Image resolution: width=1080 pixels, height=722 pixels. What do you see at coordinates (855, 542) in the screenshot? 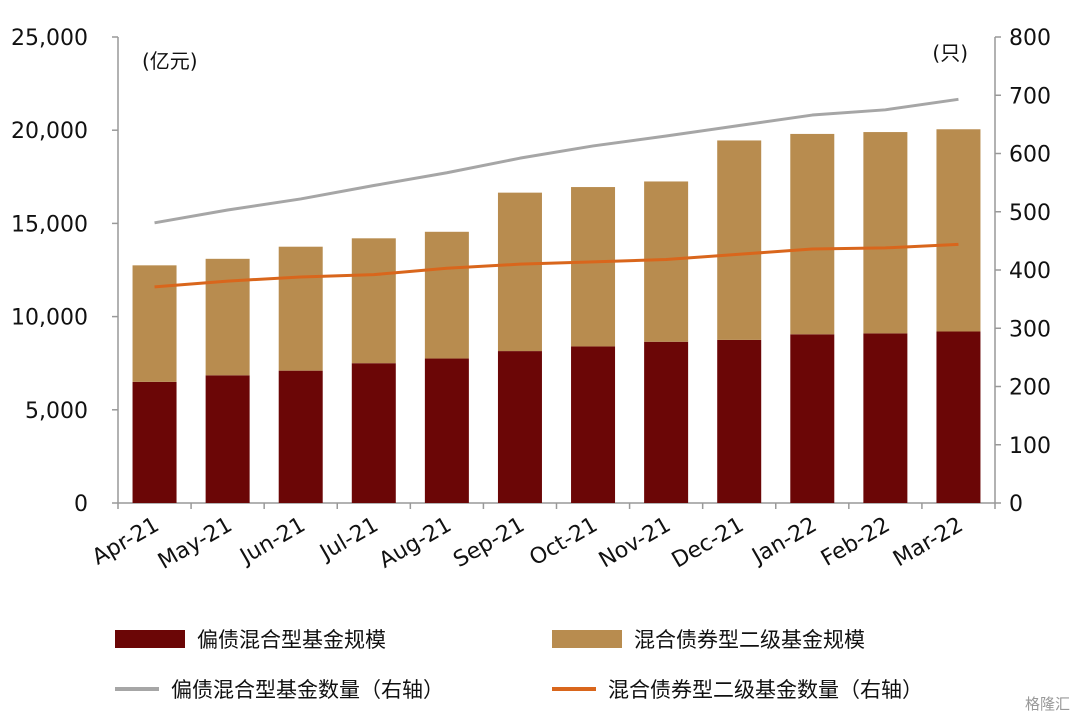
I see `x-tick-label: Feb-22` at bounding box center [855, 542].